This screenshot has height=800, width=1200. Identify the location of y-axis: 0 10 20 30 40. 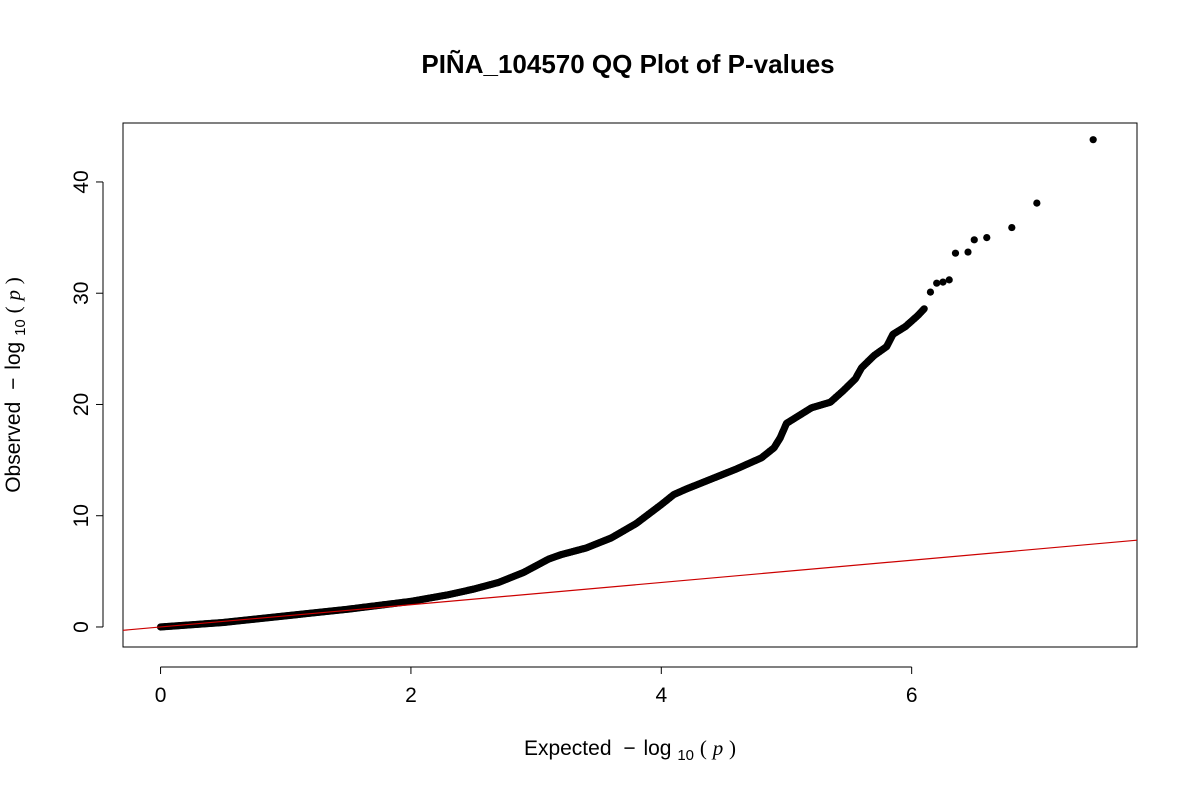
(87, 401).